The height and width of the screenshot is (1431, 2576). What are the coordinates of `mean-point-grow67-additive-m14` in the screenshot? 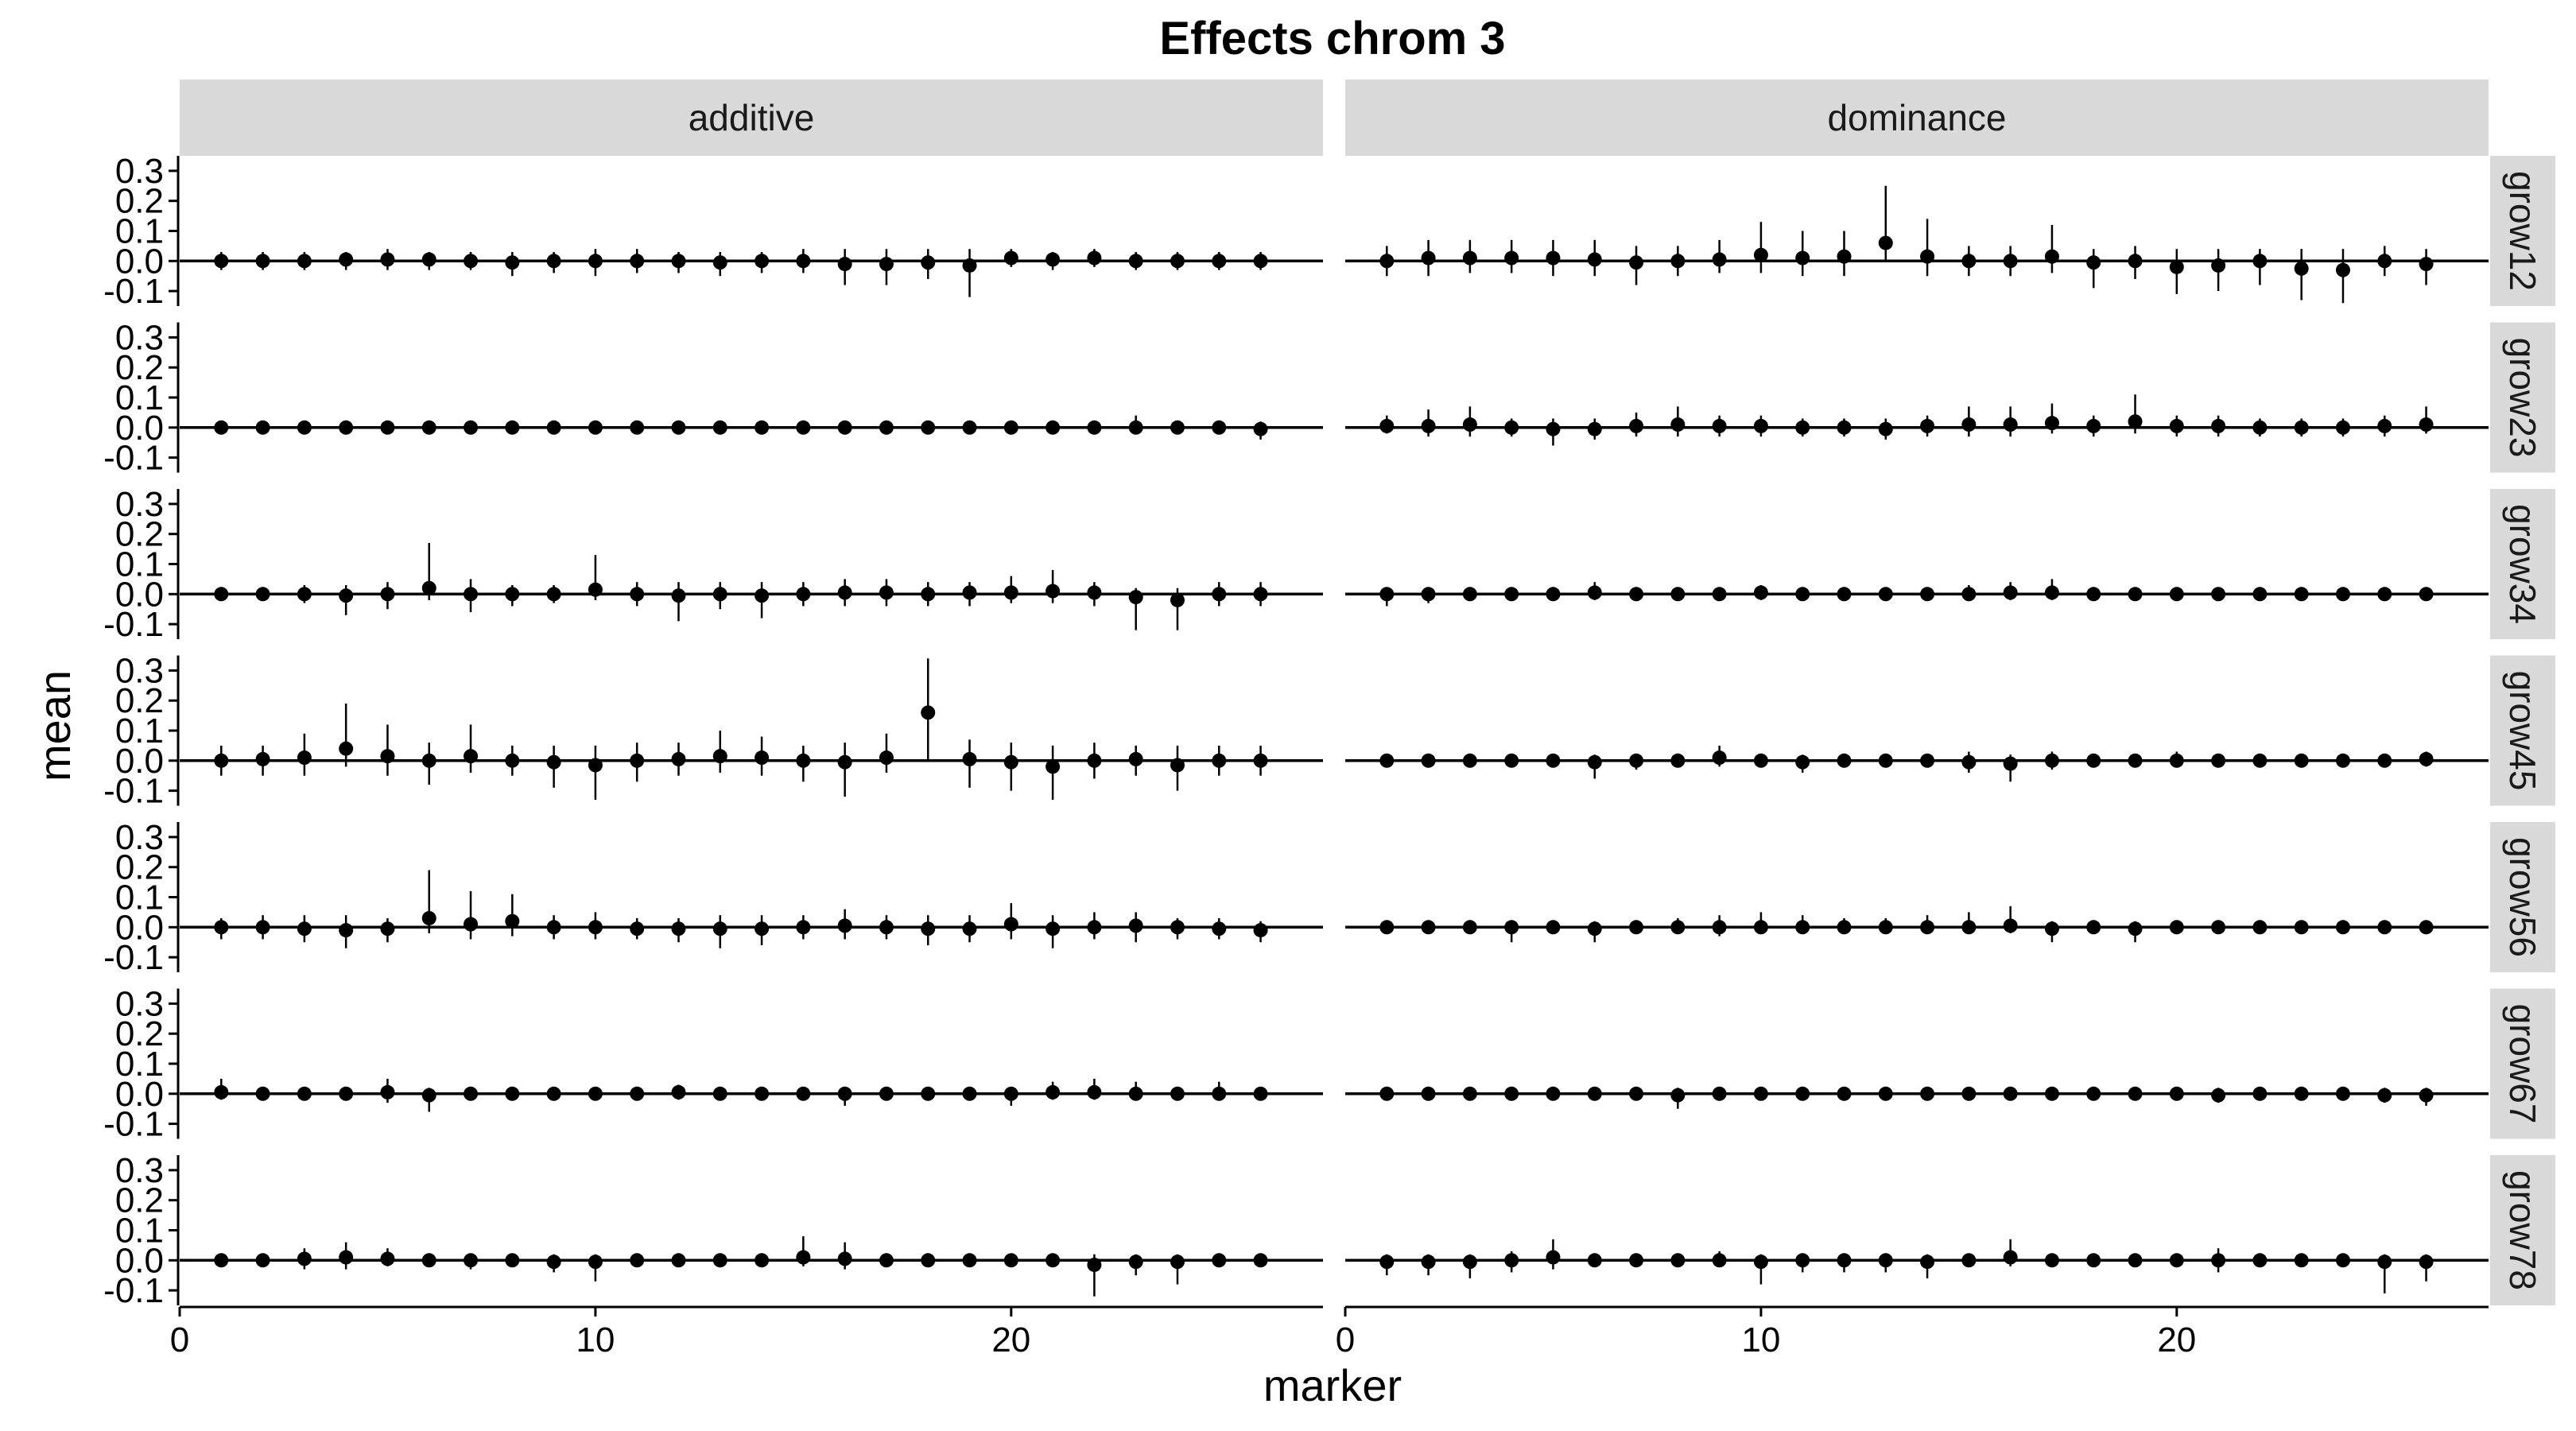 It's located at (763, 1093).